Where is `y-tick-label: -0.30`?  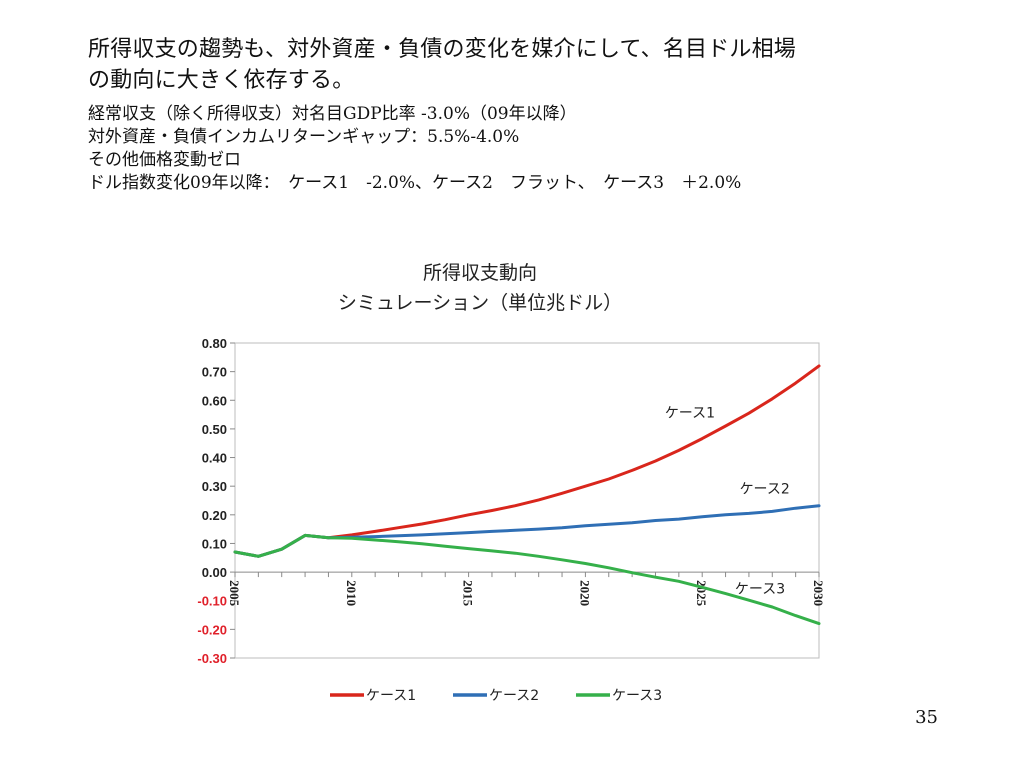
y-tick-label: -0.30 is located at coordinates (212, 658).